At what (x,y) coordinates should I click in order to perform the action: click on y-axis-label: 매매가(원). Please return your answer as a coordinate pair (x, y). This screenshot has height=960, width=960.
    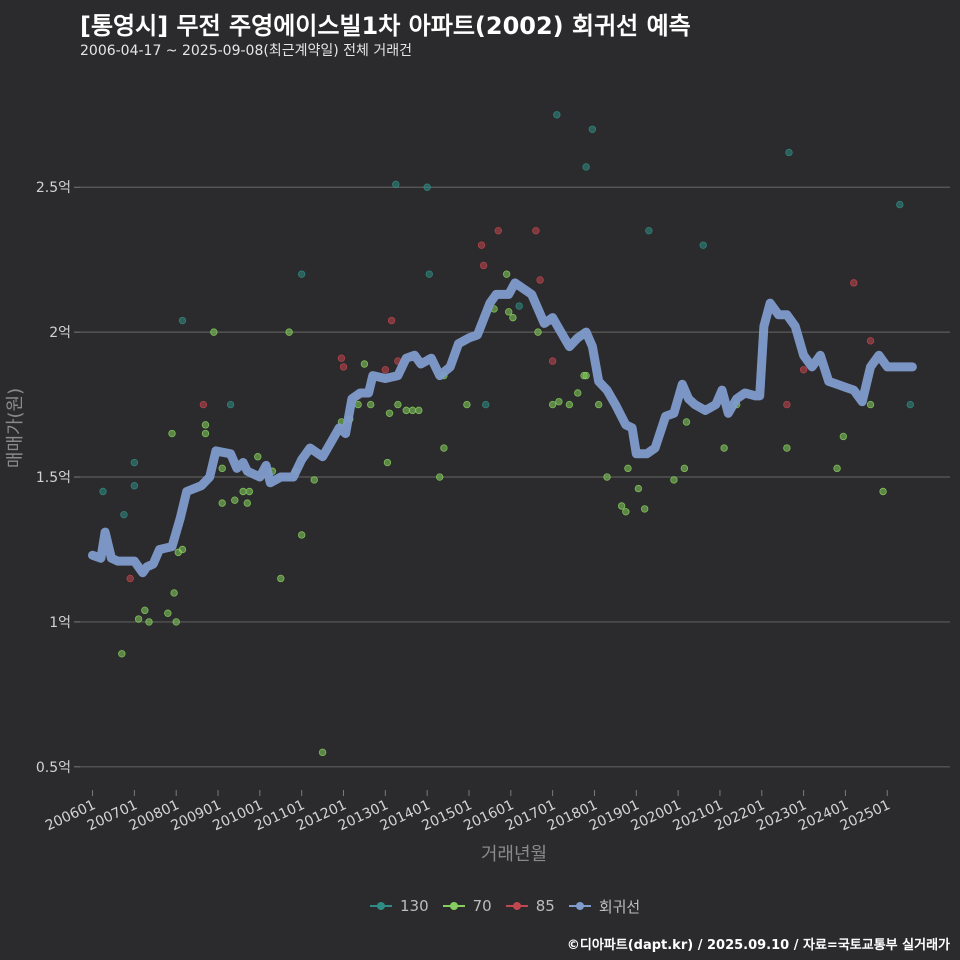
    Looking at the image, I should click on (15, 428).